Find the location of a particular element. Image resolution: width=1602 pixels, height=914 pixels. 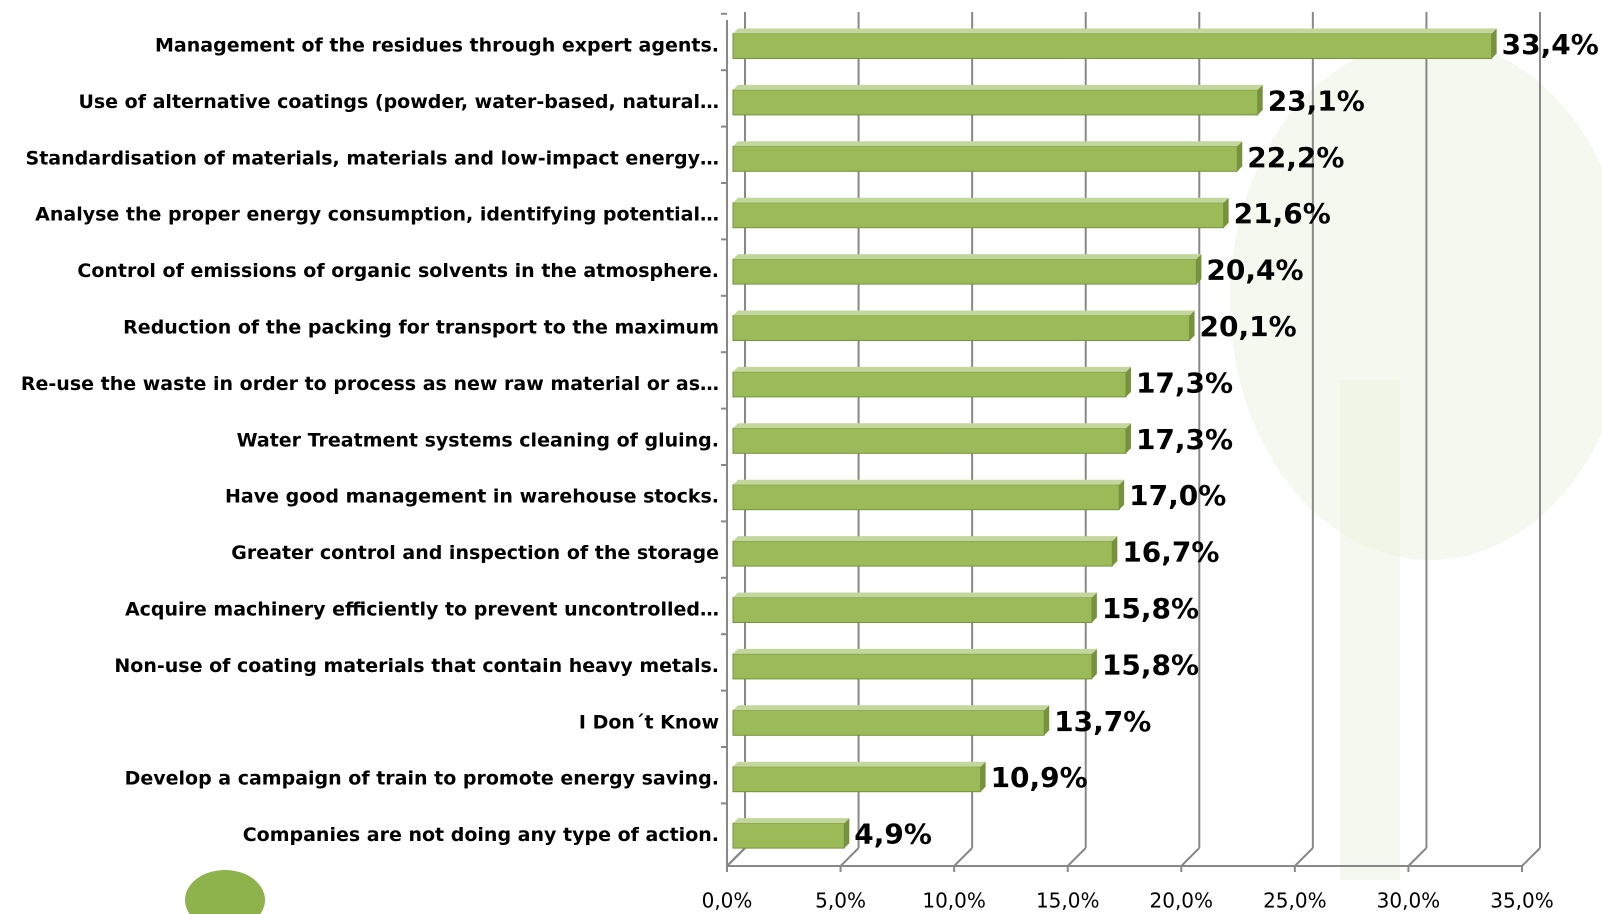

value-label: 4,9% is located at coordinates (893, 834).